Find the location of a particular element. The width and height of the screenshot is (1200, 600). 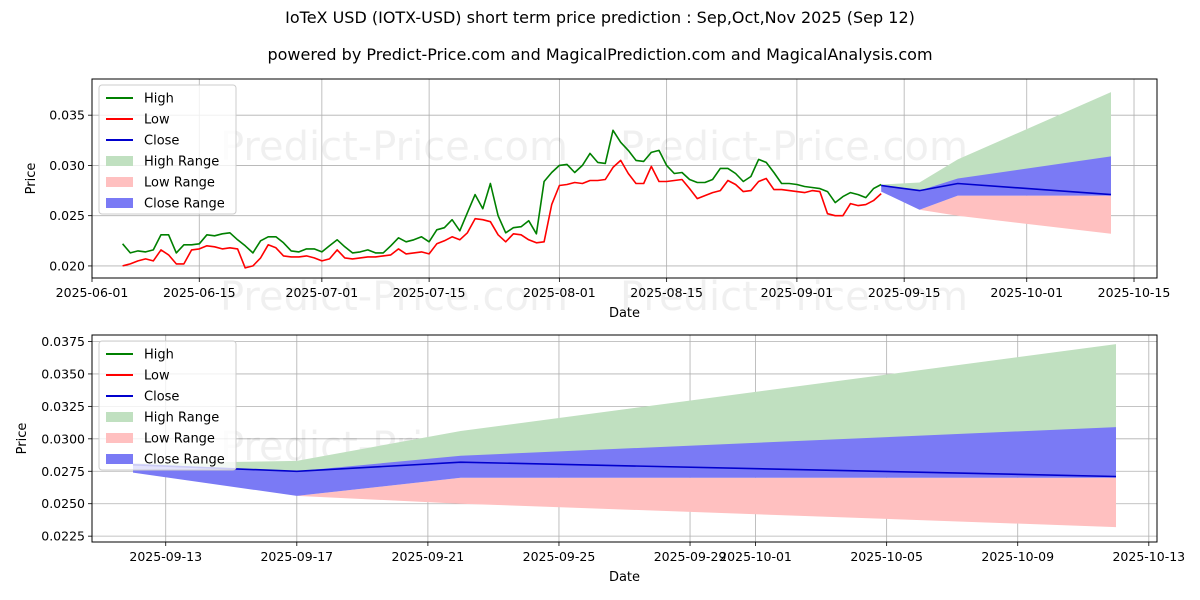

x-tick-label: 2025-08-01 is located at coordinates (559, 292).